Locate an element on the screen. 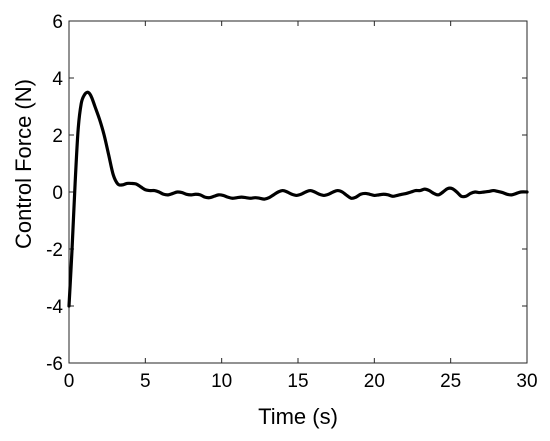 The width and height of the screenshot is (550, 441). x-tick-label: 5 is located at coordinates (145, 381).